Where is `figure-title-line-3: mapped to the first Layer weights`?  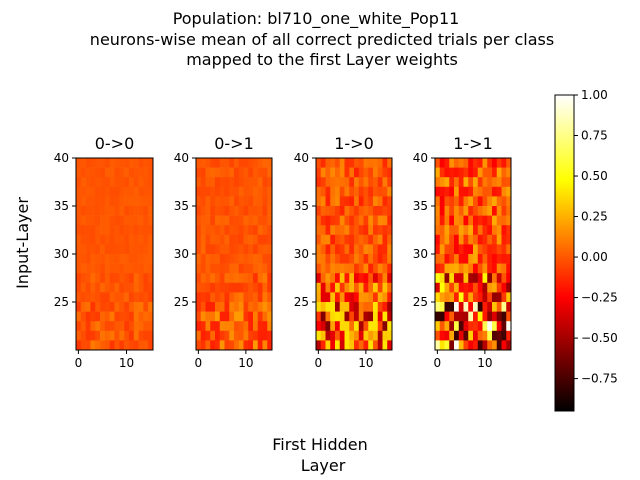
figure-title-line-3: mapped to the first Layer weights is located at coordinates (322, 59).